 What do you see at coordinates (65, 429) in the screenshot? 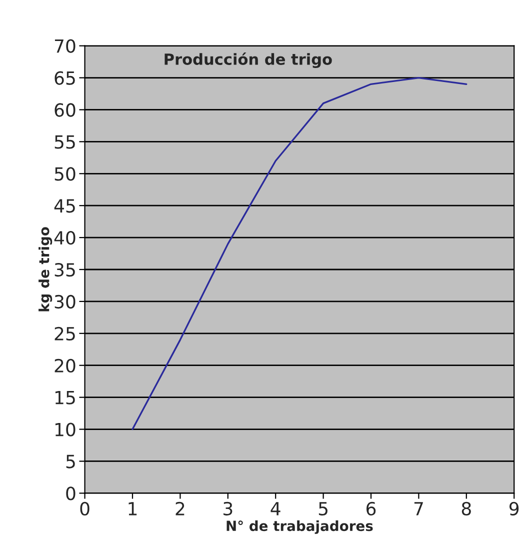
I see `y-tick-label: 10` at bounding box center [65, 429].